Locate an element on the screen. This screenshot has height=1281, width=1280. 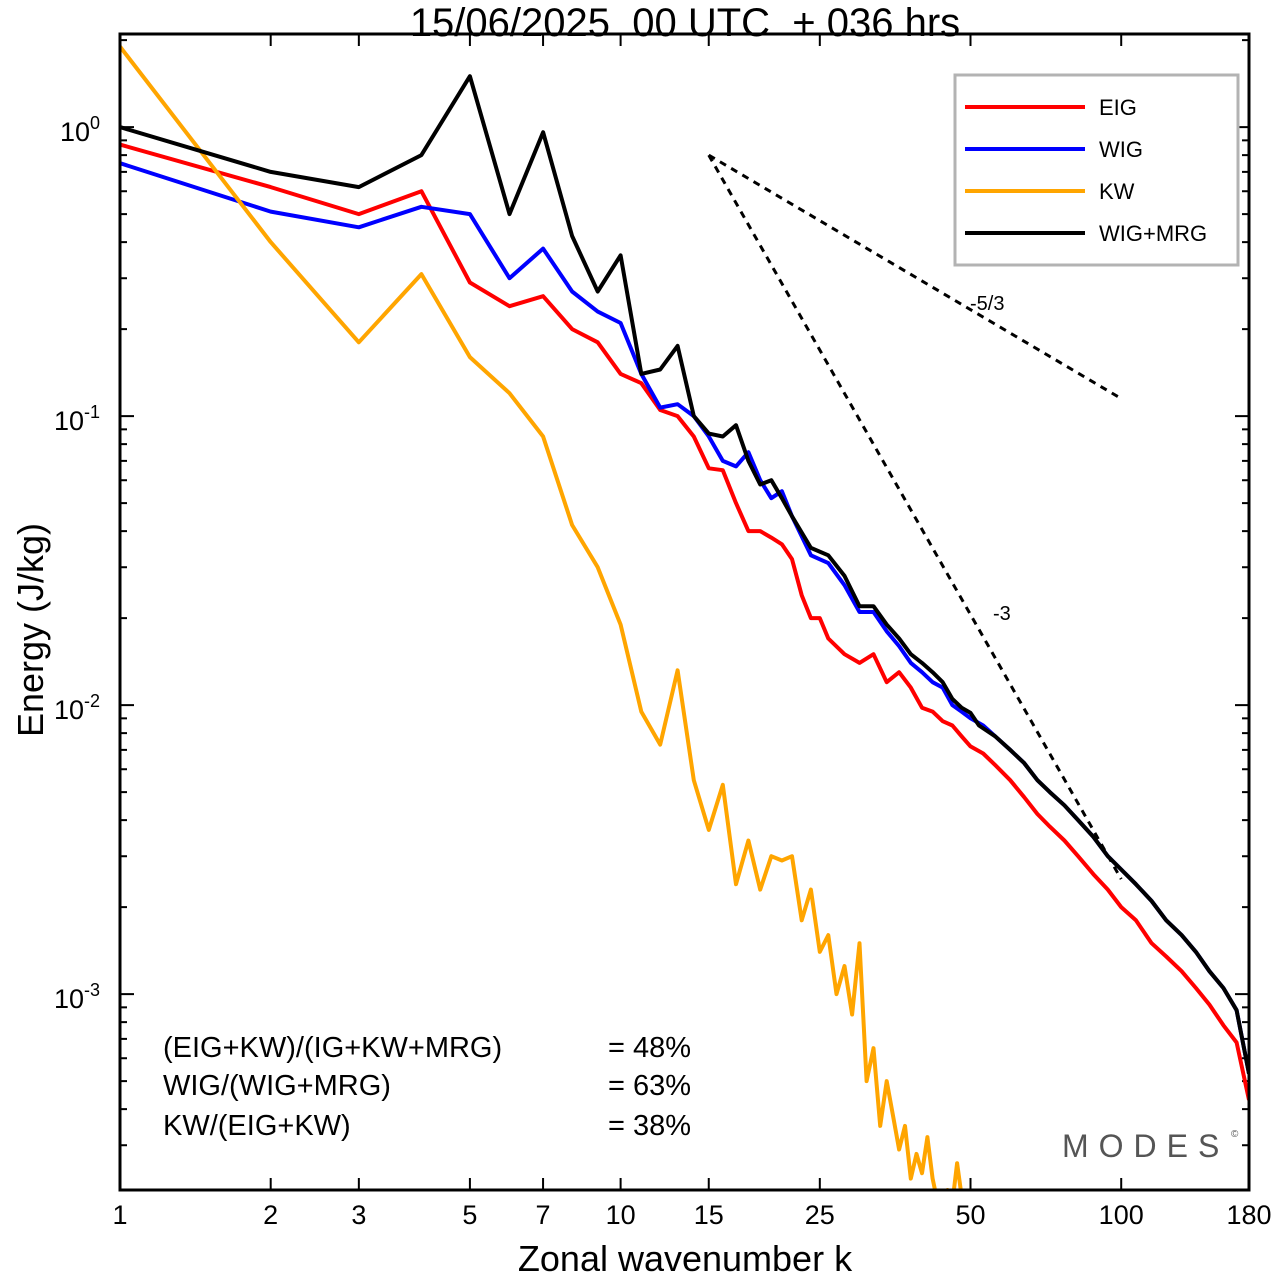
y-axis-label: Energy (J/kg) is located at coordinates (30, 630).